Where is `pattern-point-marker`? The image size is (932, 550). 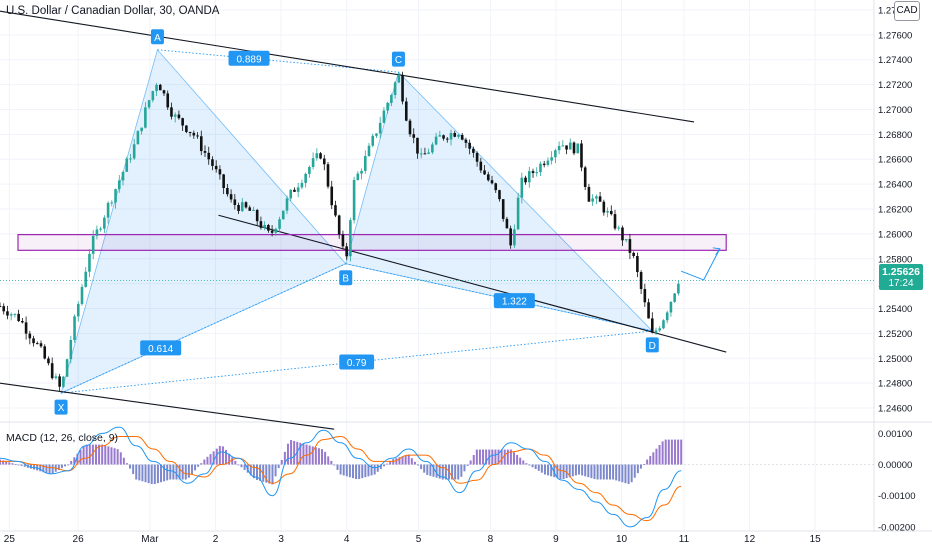 pattern-point-marker is located at coordinates (398, 59).